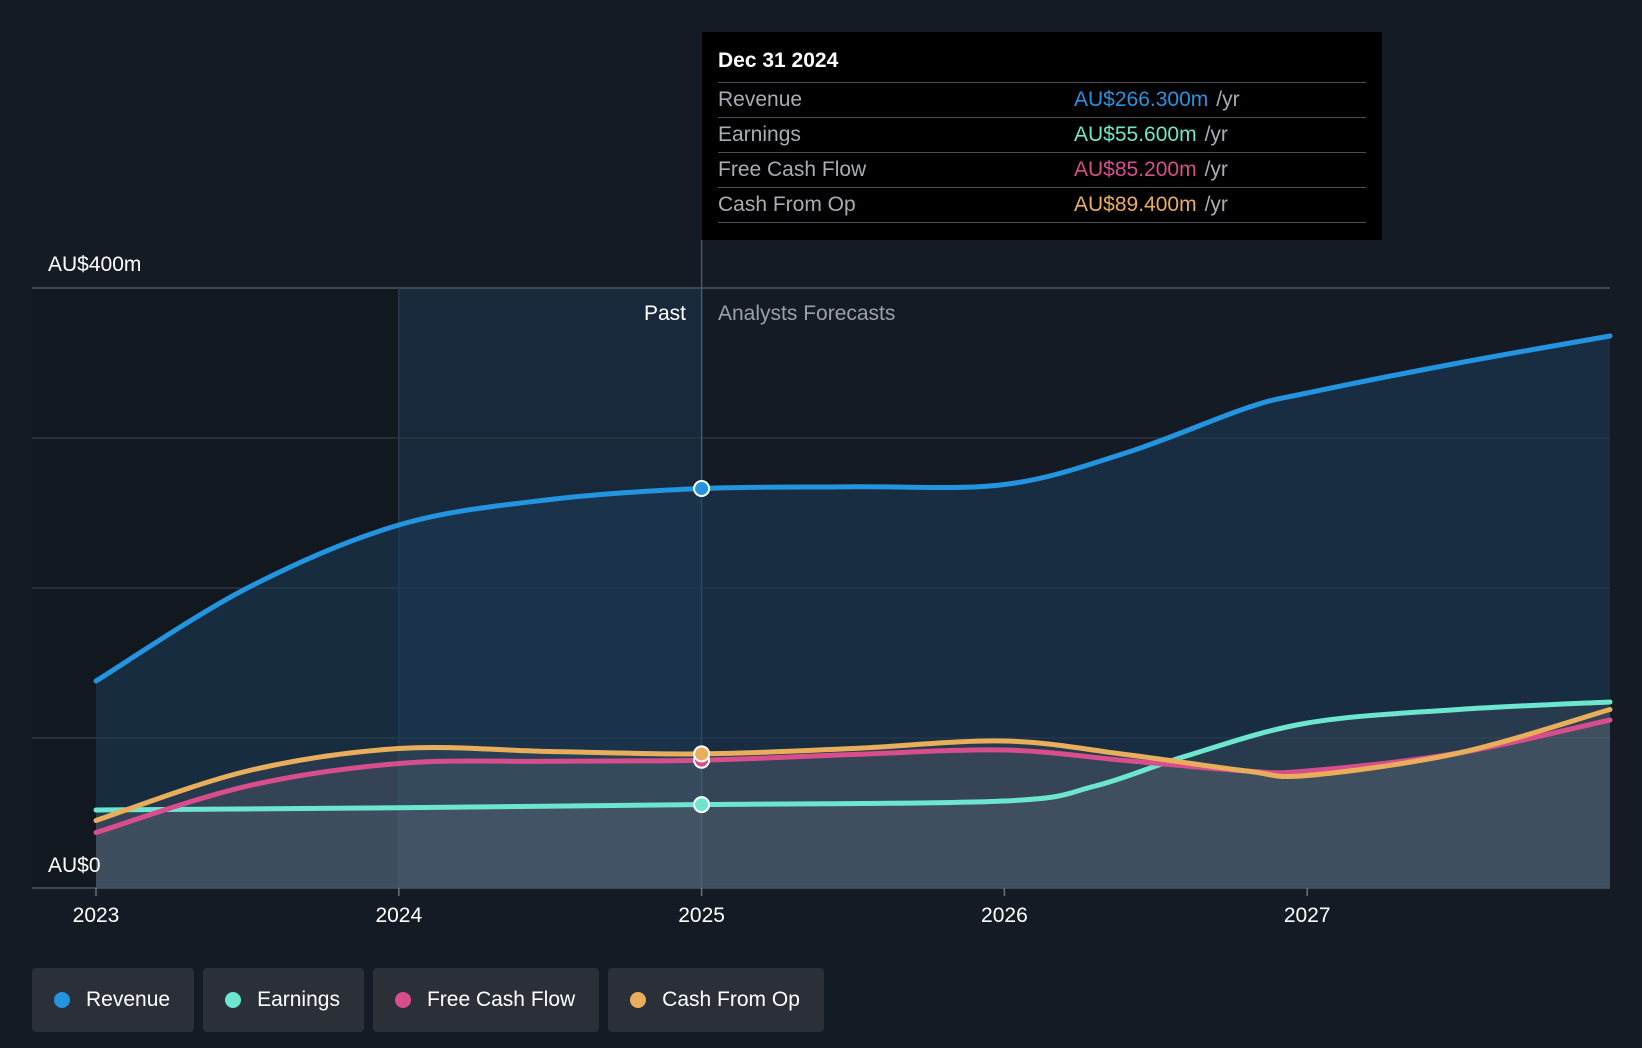  I want to click on tooltip-row-revenue: Revenue AU$266.300m /yr, so click(1042, 99).